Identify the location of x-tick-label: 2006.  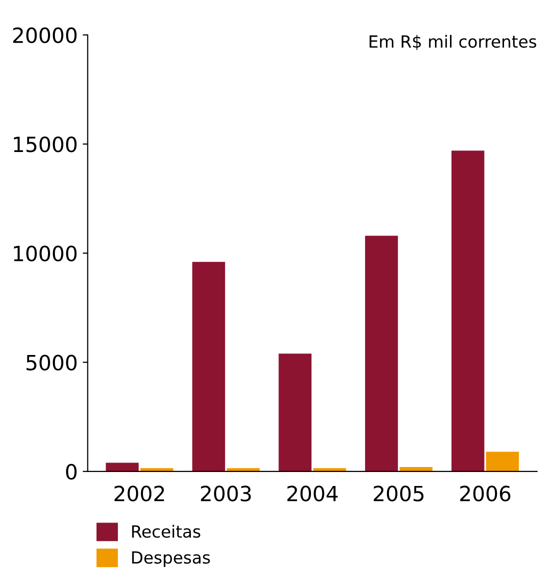
(485, 494).